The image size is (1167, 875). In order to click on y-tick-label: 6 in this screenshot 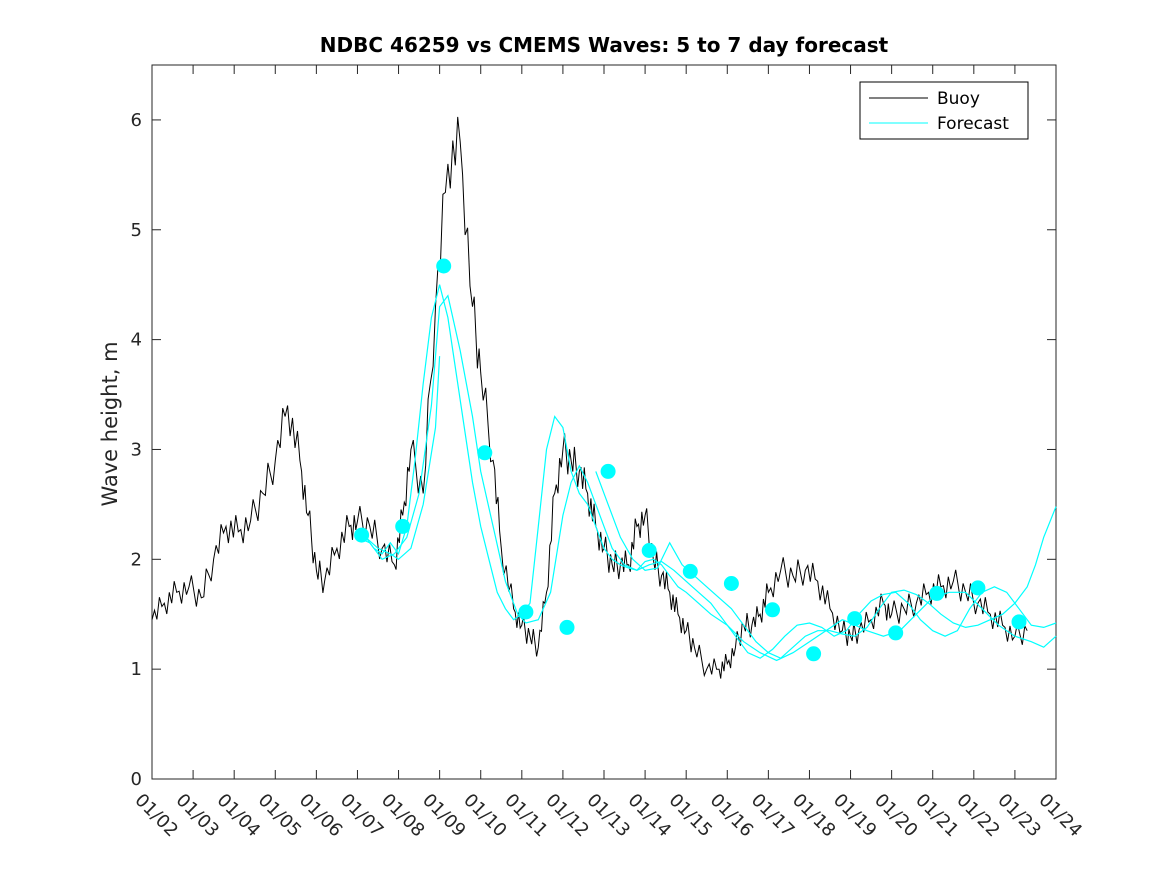, I will do `click(136, 120)`.